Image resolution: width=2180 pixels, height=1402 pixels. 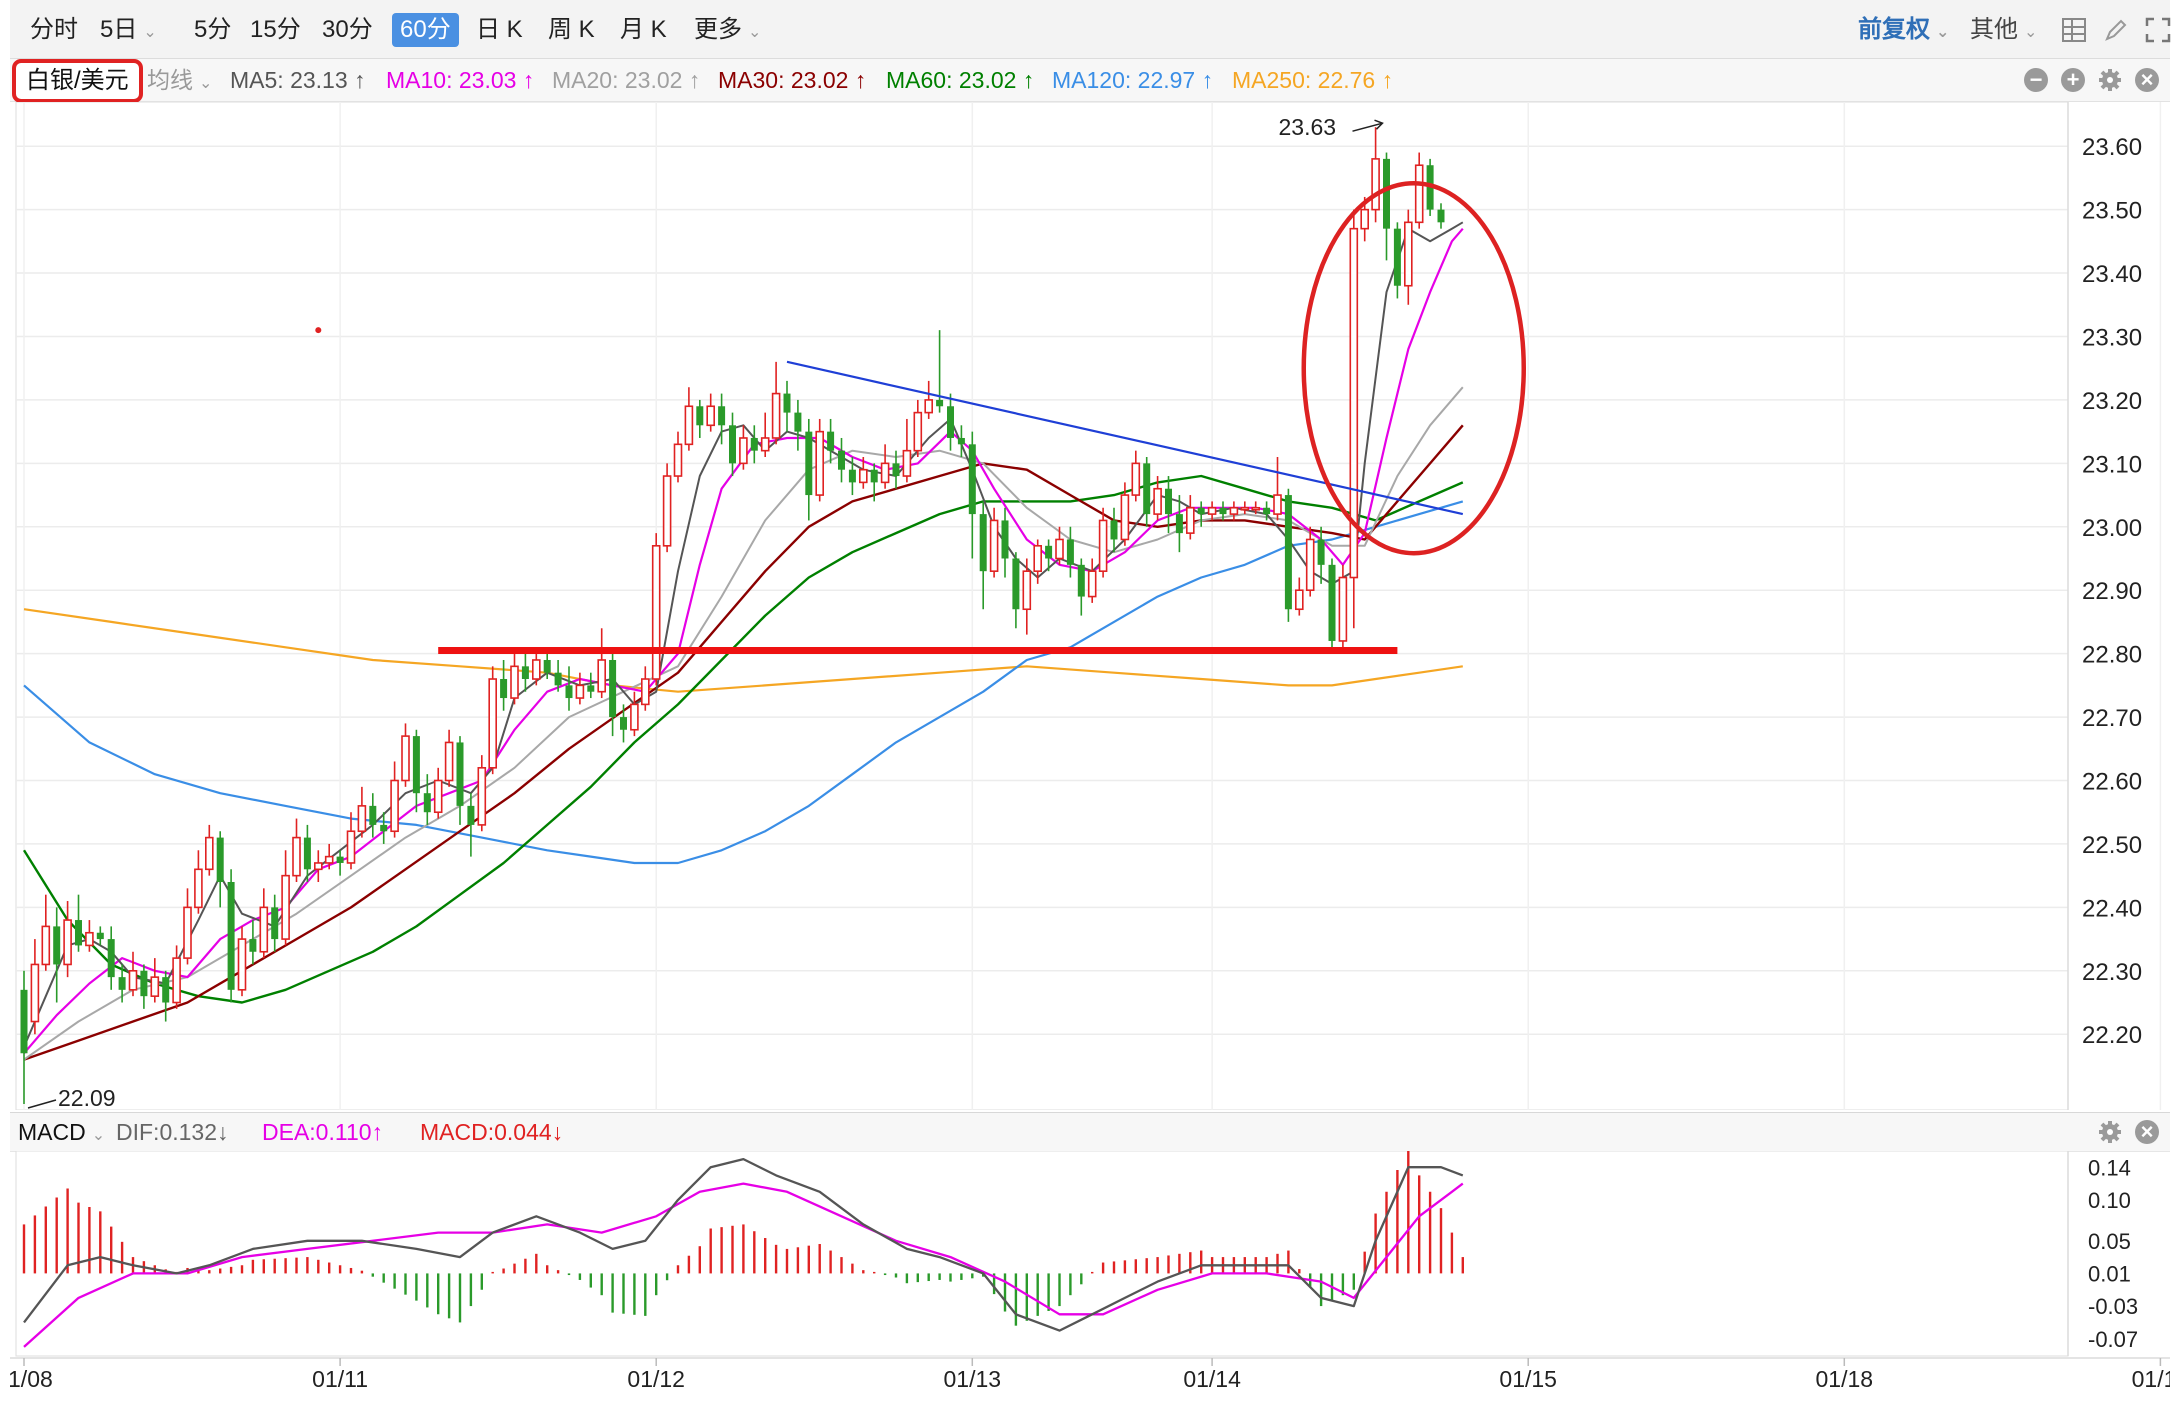 What do you see at coordinates (2036, 80) in the screenshot?
I see `minimize-icon: −` at bounding box center [2036, 80].